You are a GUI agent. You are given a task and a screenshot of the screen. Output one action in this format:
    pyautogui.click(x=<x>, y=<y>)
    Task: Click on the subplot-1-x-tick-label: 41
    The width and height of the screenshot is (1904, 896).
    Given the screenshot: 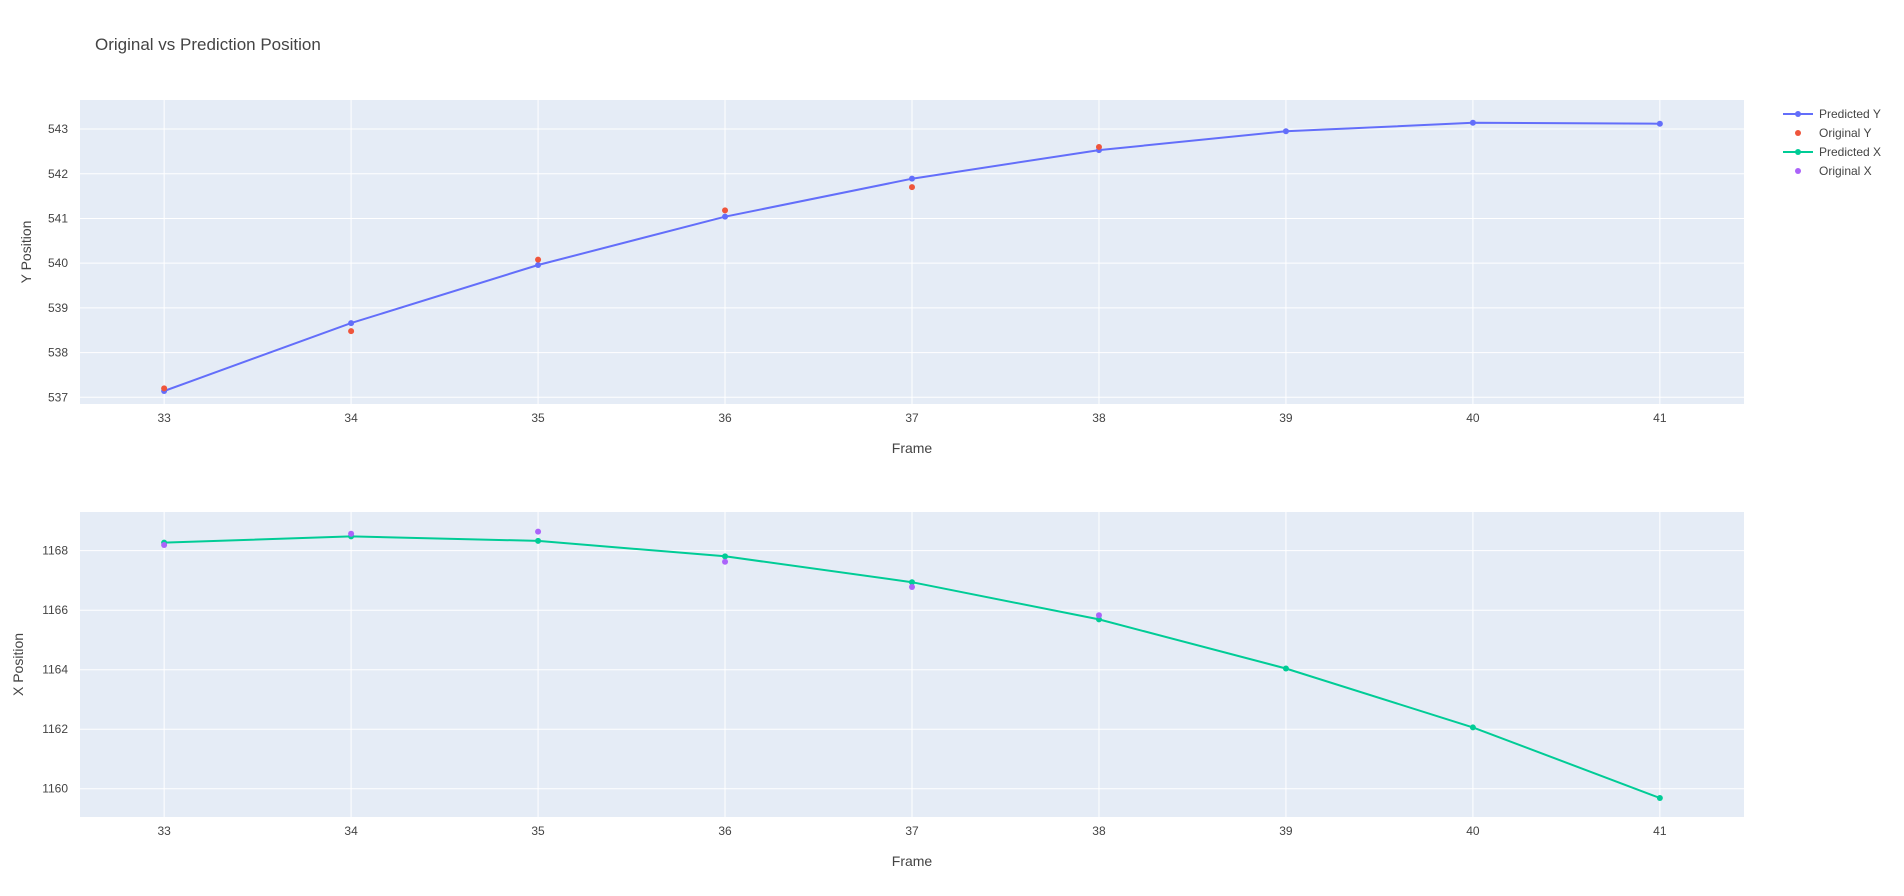 What is the action you would take?
    pyautogui.click(x=1660, y=418)
    